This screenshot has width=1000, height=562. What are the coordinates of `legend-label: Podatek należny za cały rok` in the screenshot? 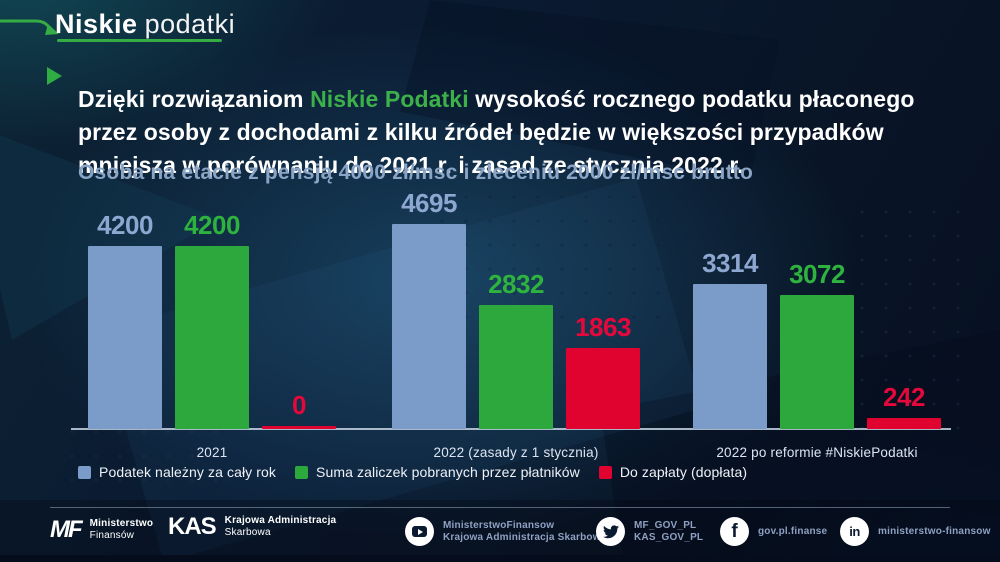 It's located at (188, 472).